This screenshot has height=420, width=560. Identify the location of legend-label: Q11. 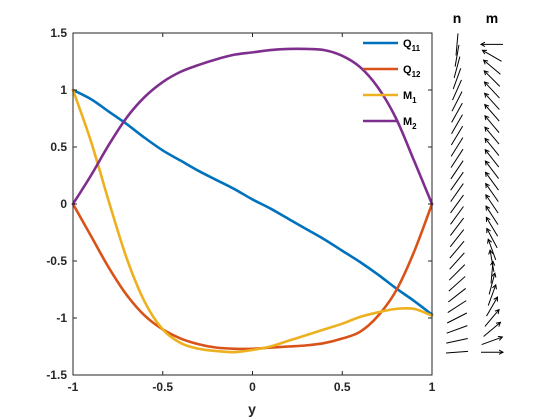
(412, 45).